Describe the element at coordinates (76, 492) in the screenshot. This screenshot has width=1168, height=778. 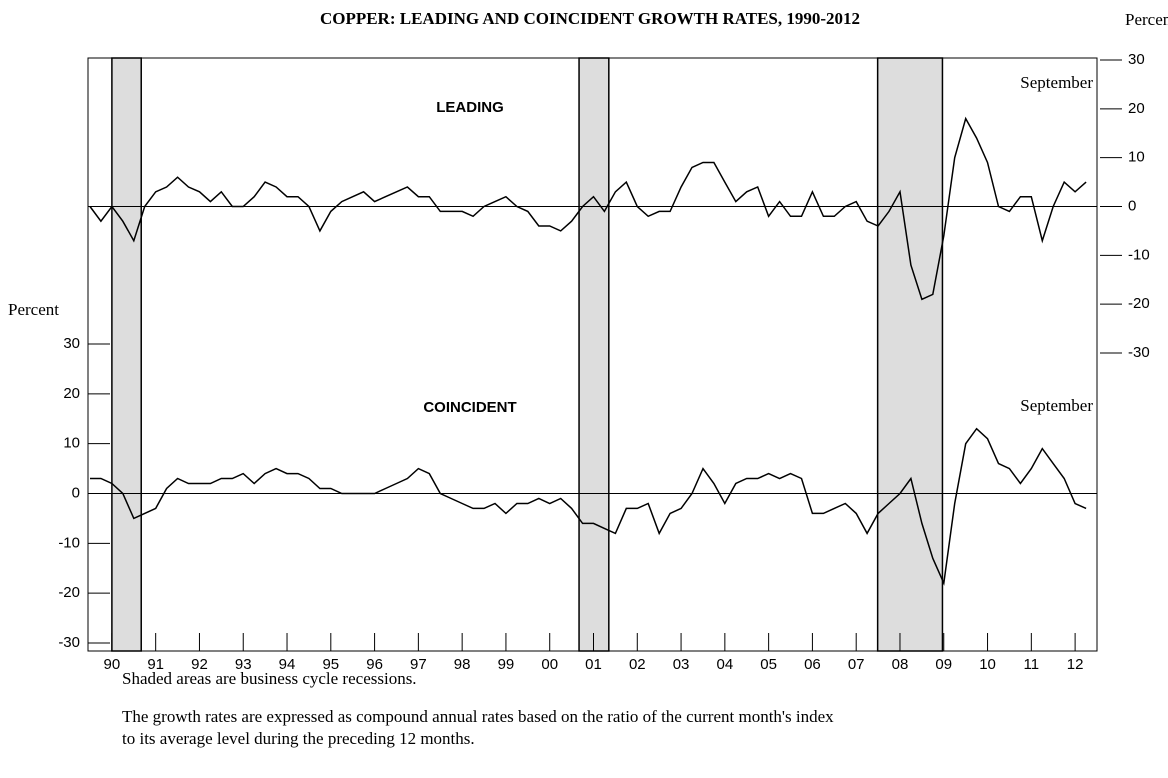
I see `y-tick-label: 0` at that location.